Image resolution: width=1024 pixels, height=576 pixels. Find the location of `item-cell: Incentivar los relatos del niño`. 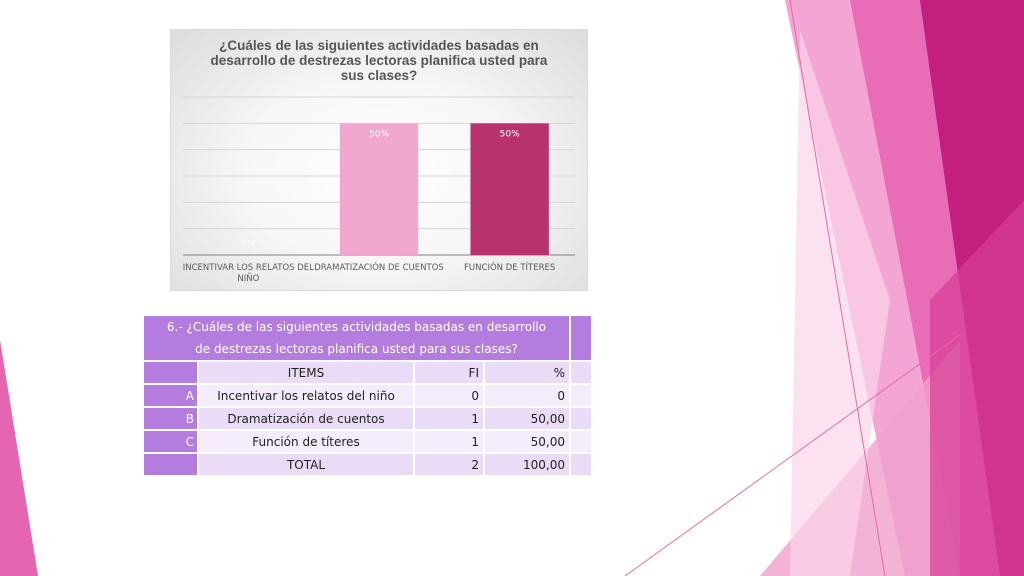

item-cell: Incentivar los relatos del niño is located at coordinates (306, 395).